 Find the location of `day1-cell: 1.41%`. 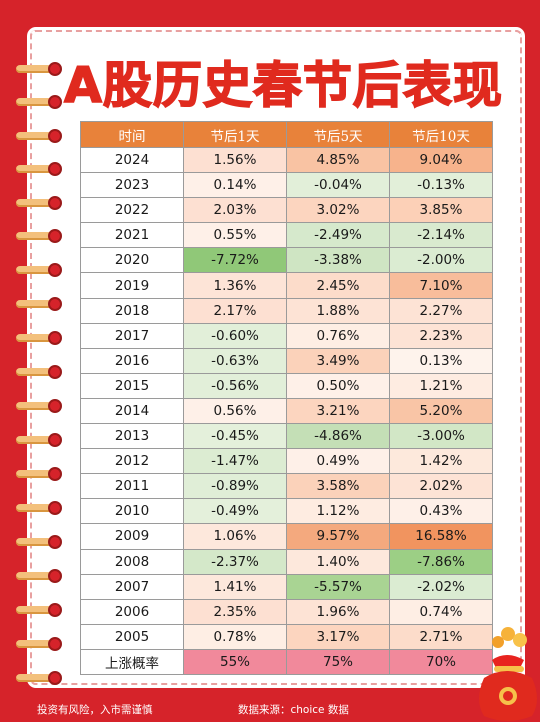

day1-cell: 1.41% is located at coordinates (235, 586).